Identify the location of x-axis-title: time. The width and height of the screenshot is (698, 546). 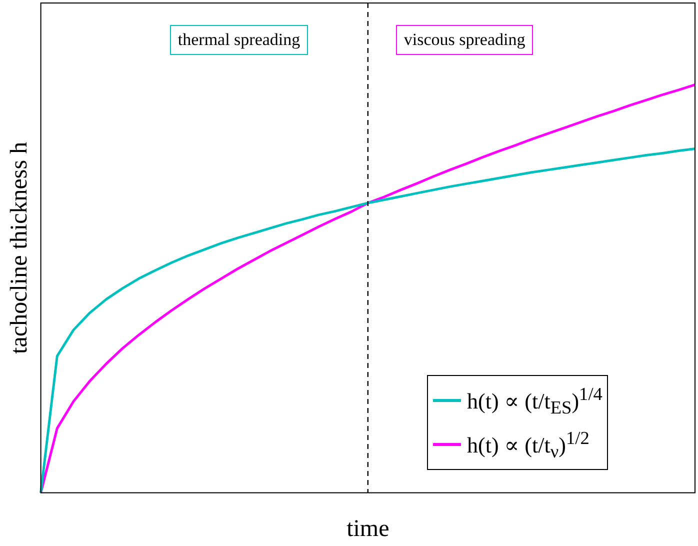
(368, 529).